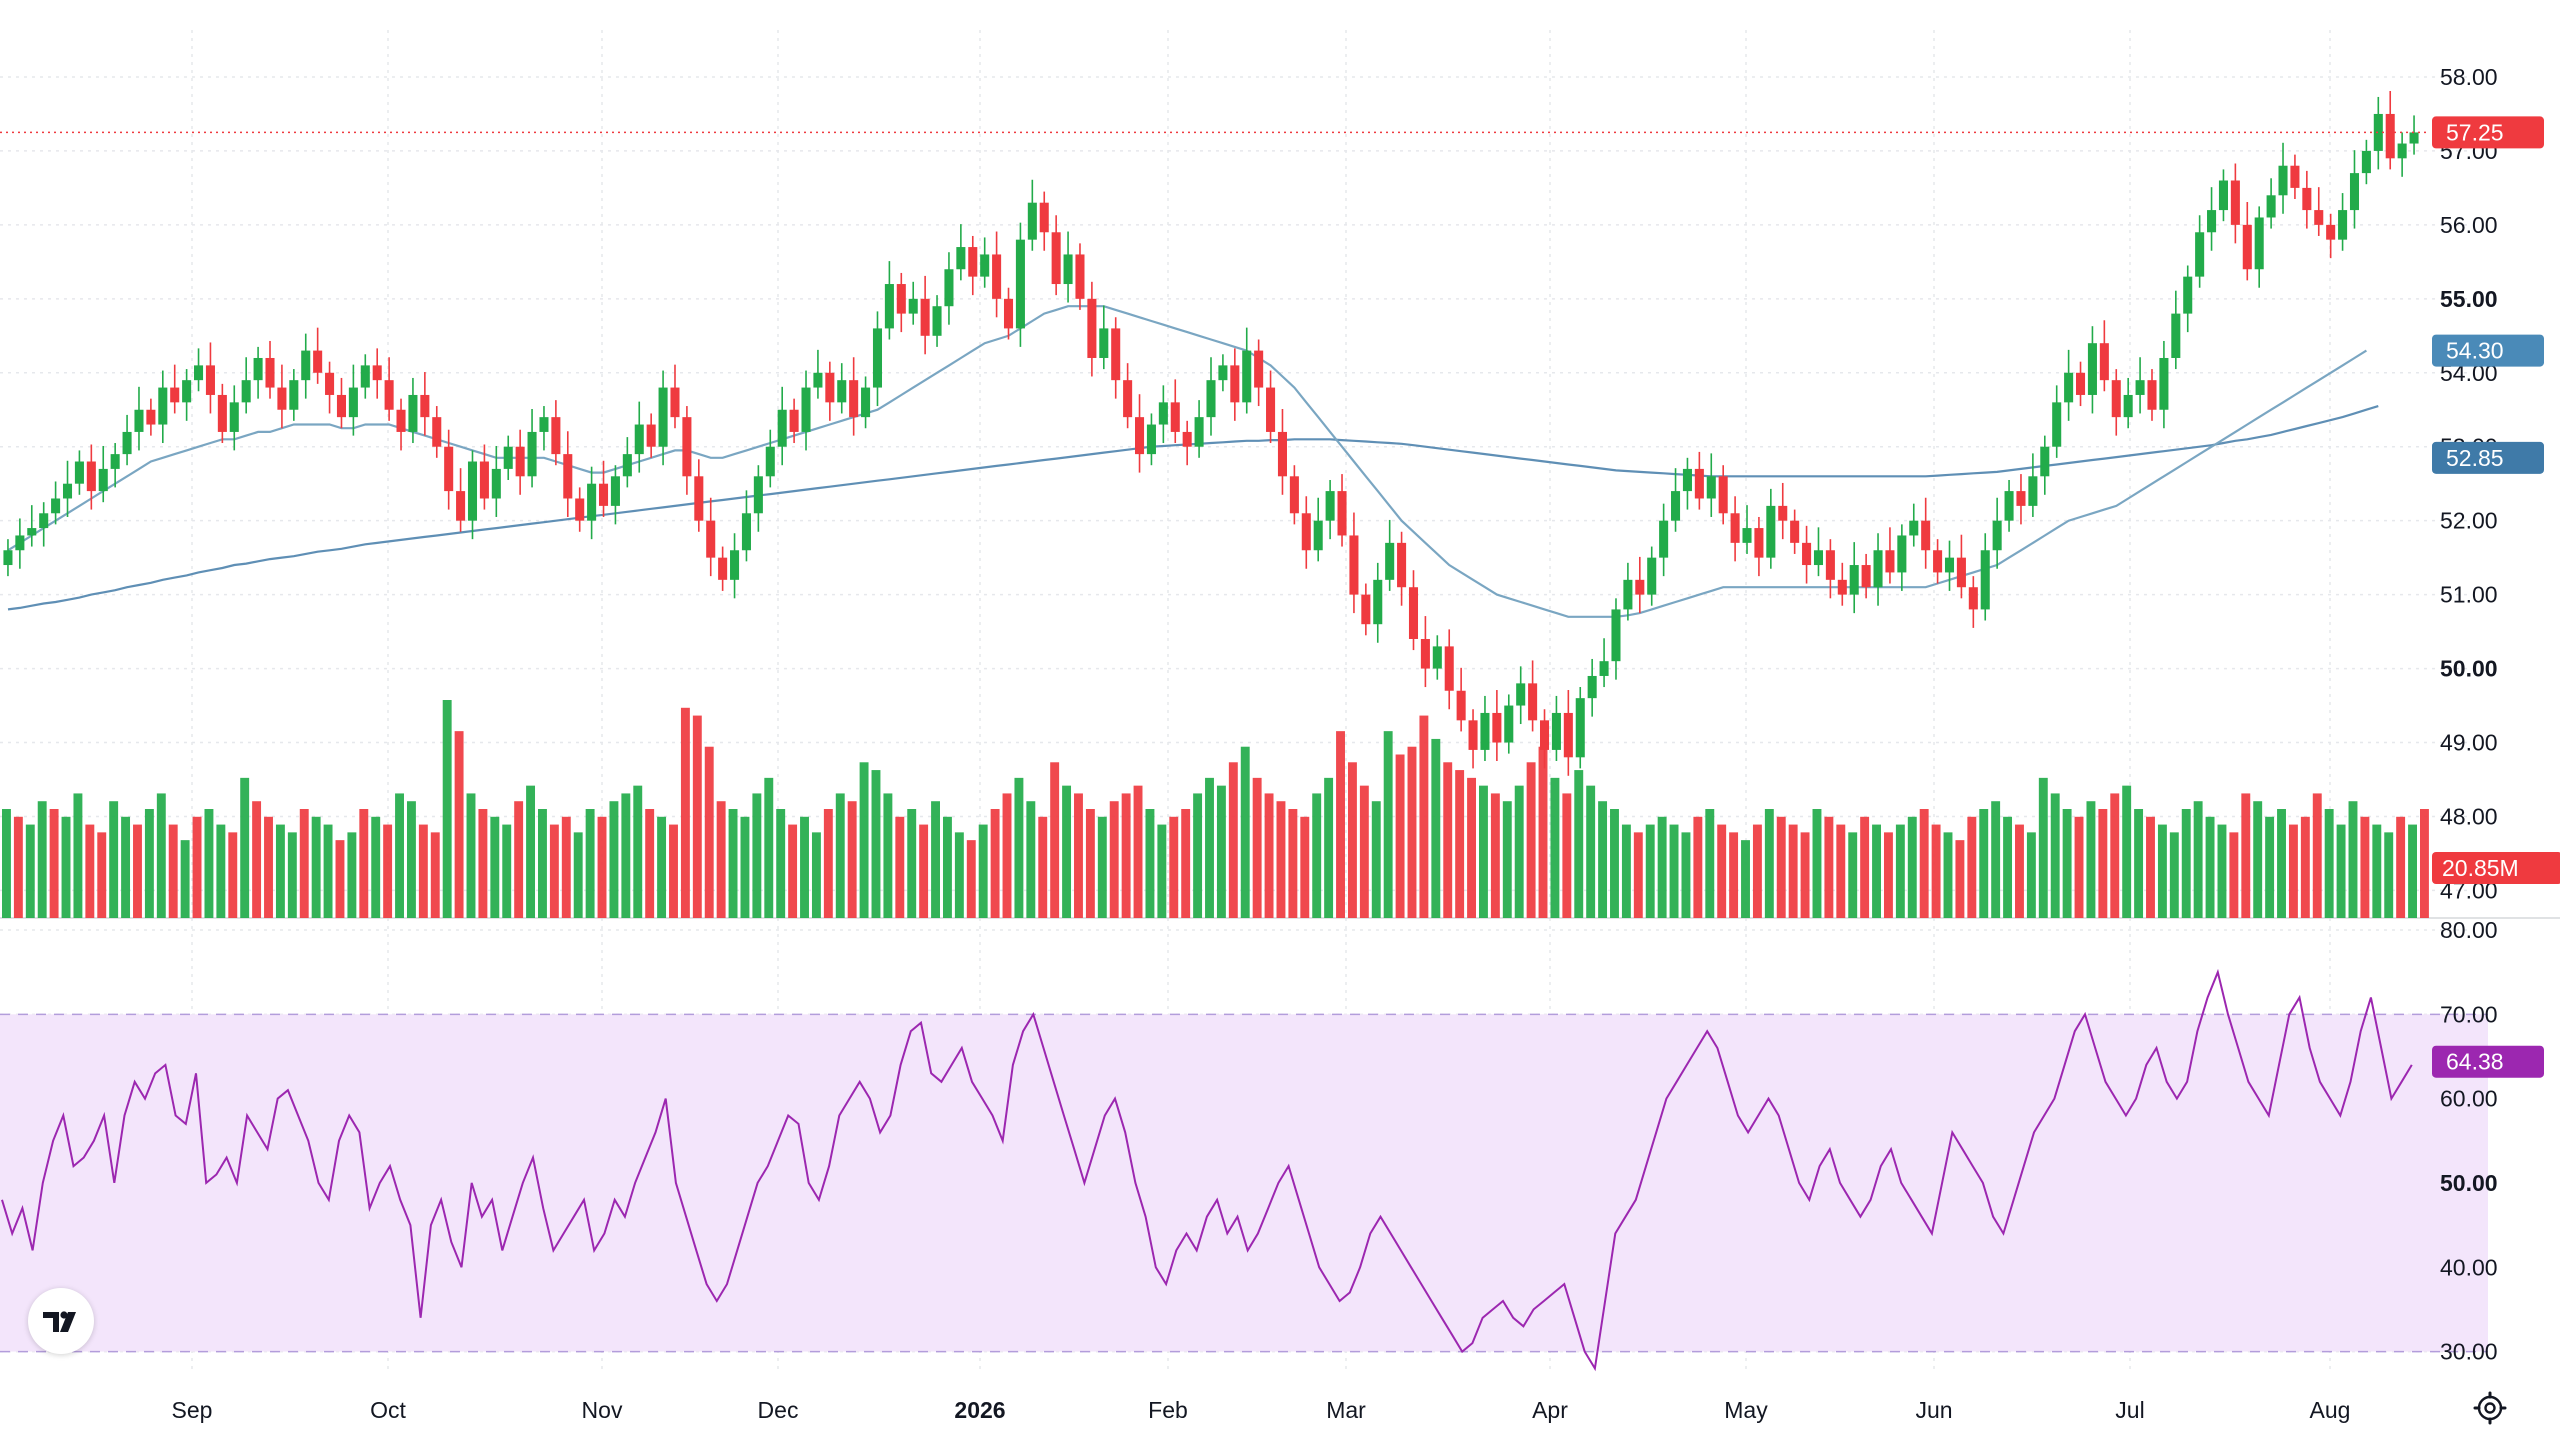  I want to click on ma-fast-tag-bg, so click(2488, 350).